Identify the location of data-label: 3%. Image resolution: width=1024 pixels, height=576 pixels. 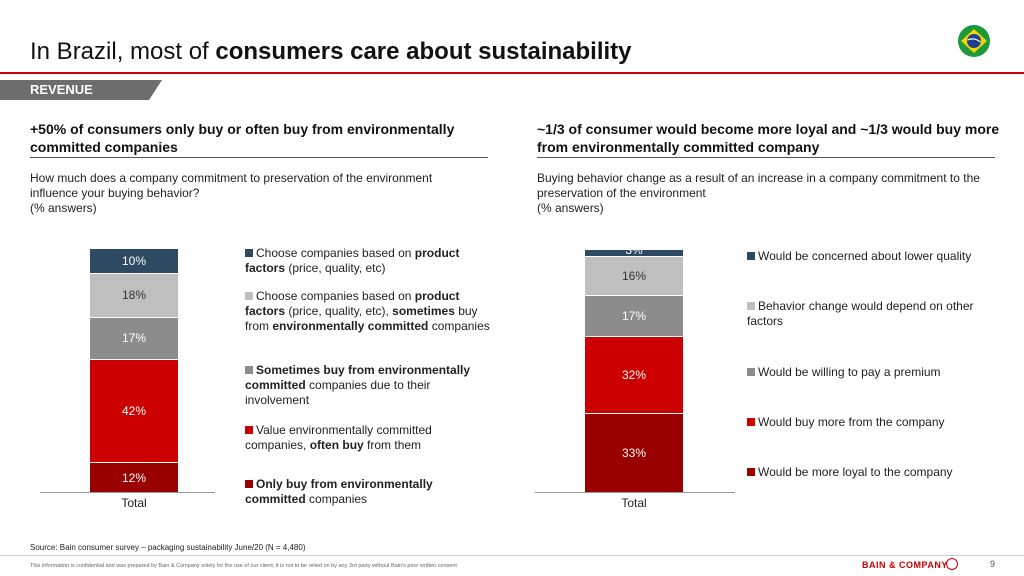
(634, 250).